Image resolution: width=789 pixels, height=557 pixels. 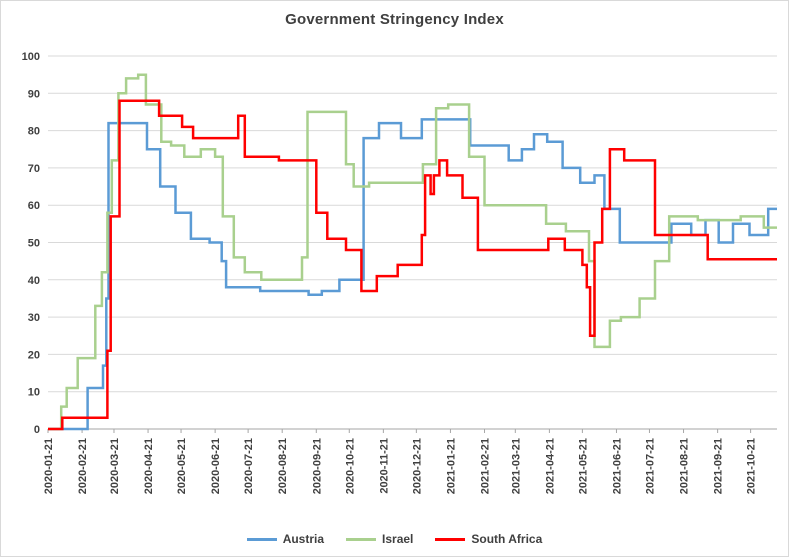 What do you see at coordinates (249, 466) in the screenshot?
I see `x-tick-label: 2020-07-21` at bounding box center [249, 466].